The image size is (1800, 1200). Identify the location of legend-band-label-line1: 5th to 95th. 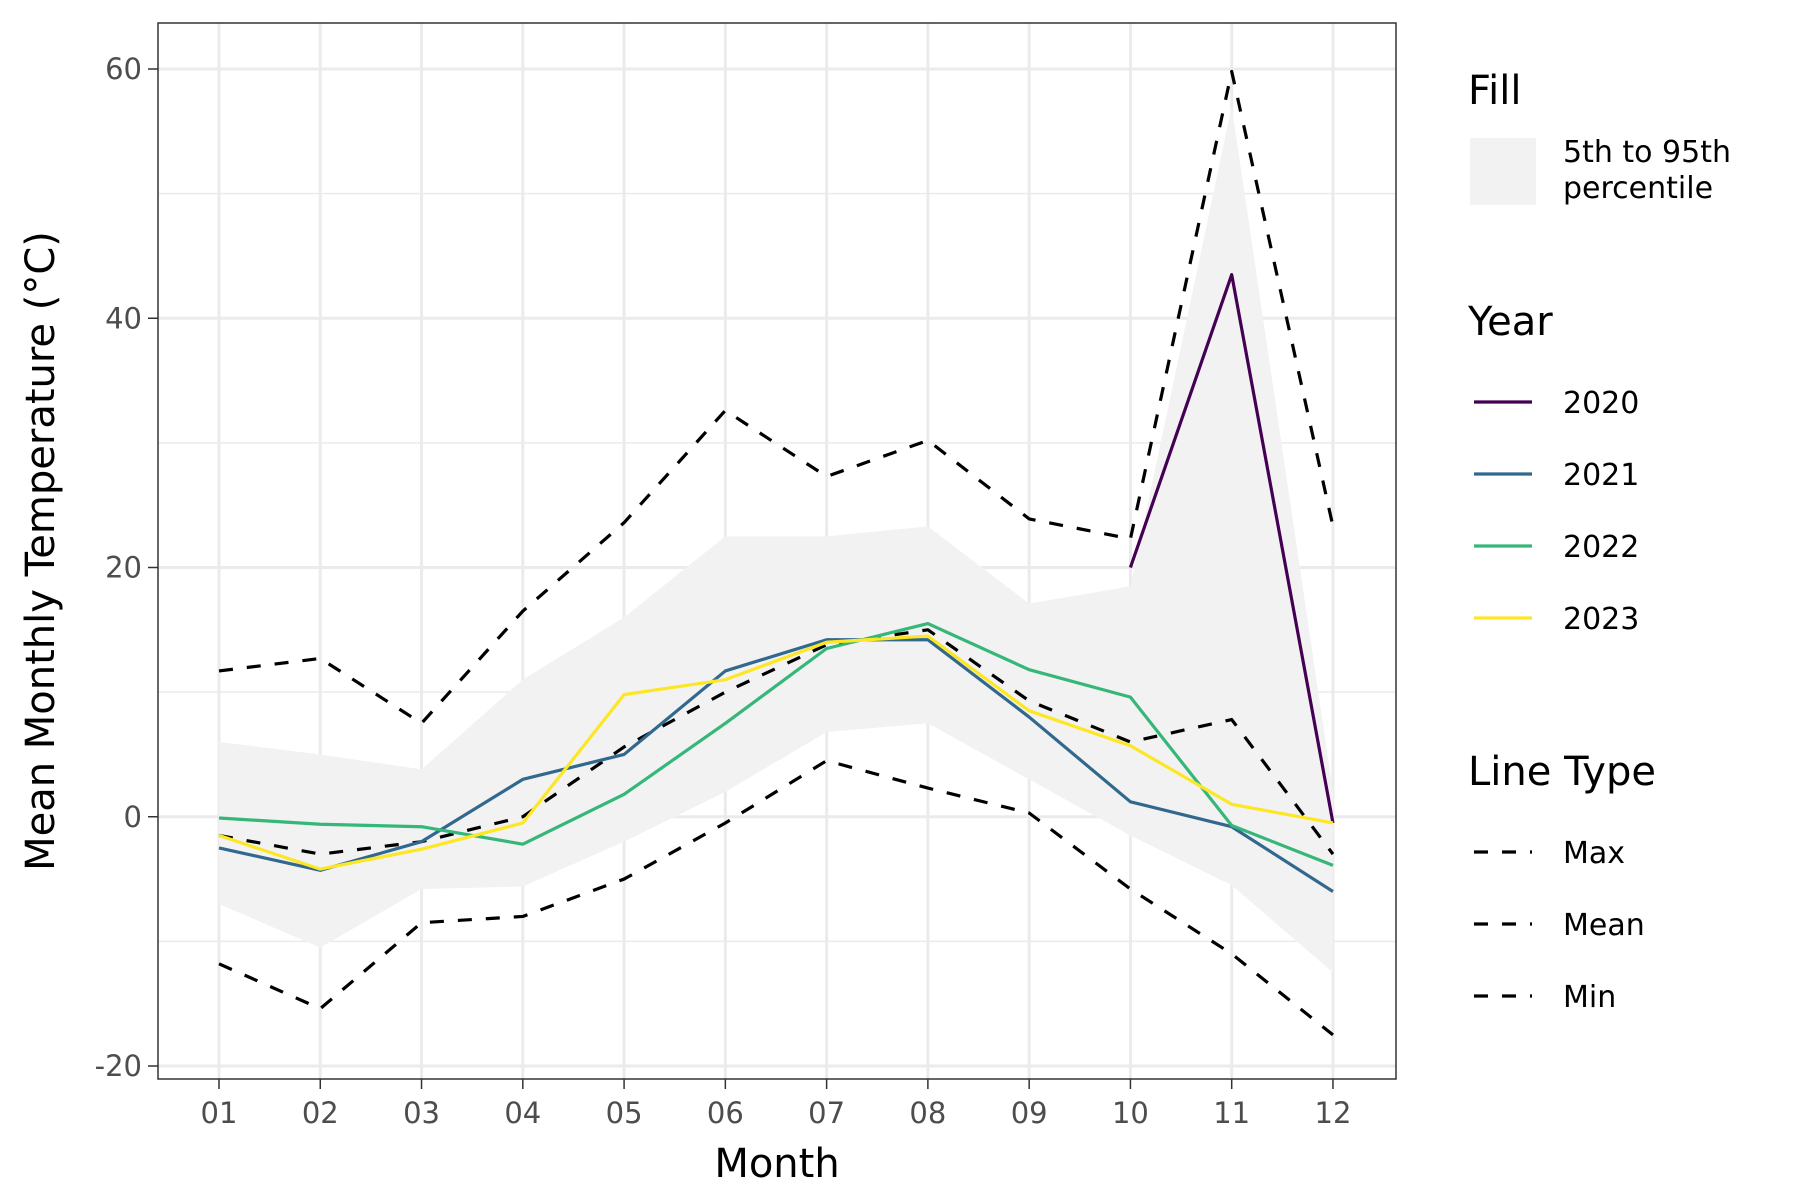
(1647, 152).